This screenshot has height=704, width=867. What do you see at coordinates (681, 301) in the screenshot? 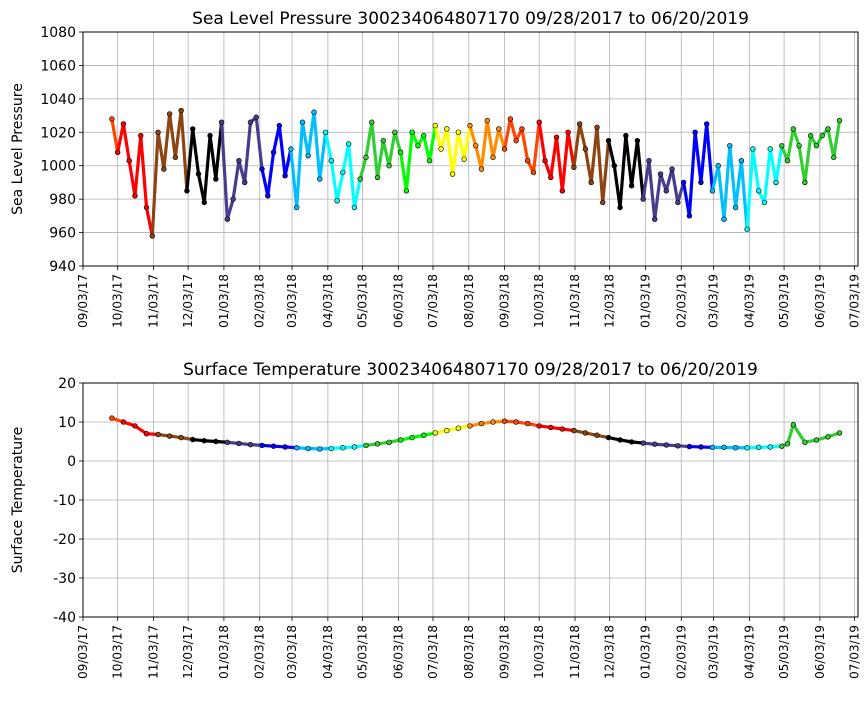
I see `x-tick-label: 02/03/19` at bounding box center [681, 301].